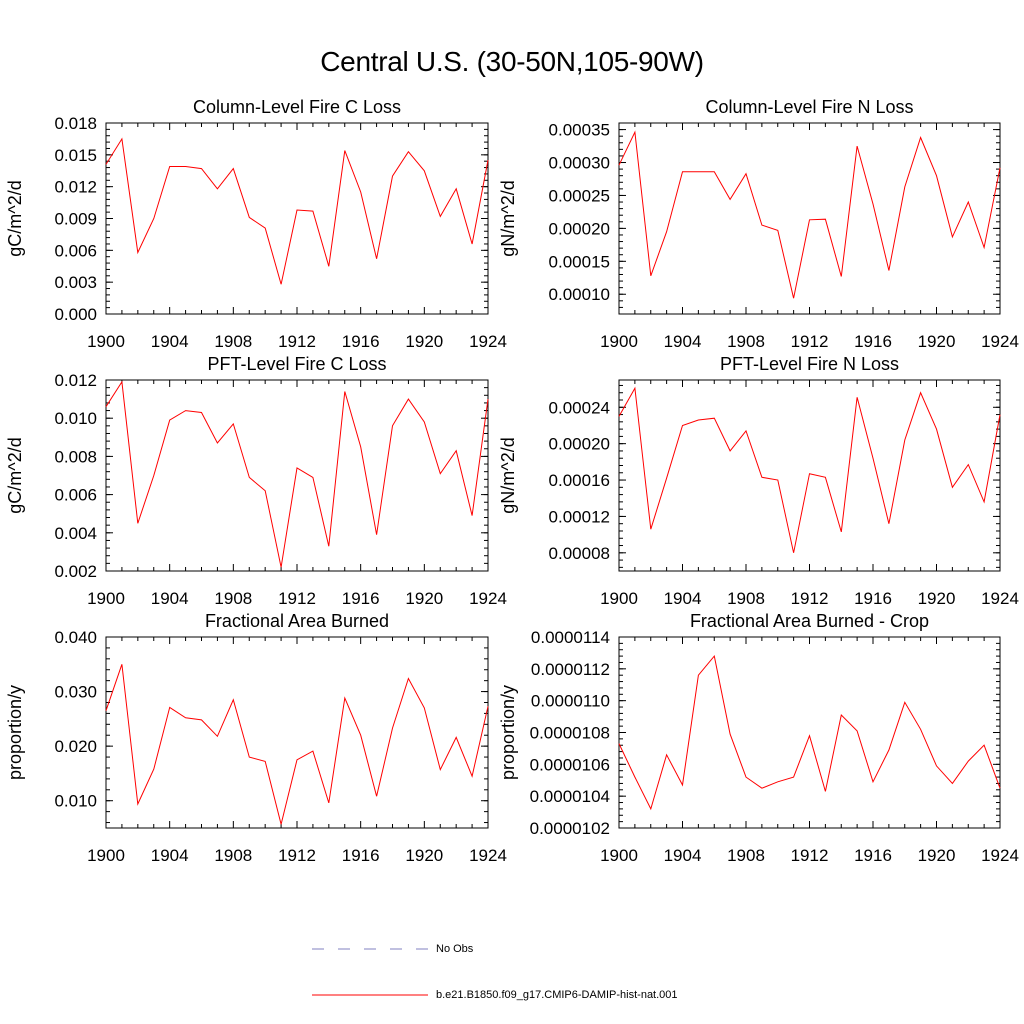 The height and width of the screenshot is (1024, 1024). Describe the element at coordinates (570, 669) in the screenshot. I see `y-tick-label: 0.0000112` at that location.